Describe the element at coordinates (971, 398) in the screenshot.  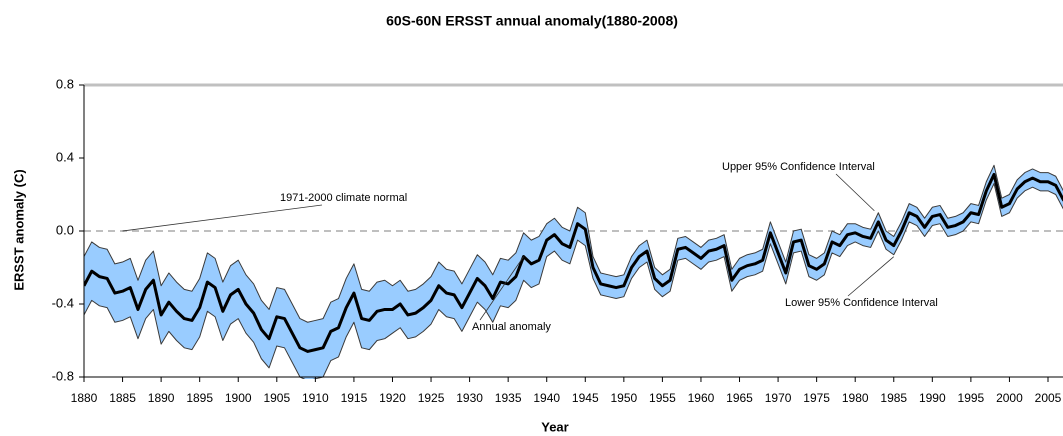
I see `x-tick-label: 1995` at that location.